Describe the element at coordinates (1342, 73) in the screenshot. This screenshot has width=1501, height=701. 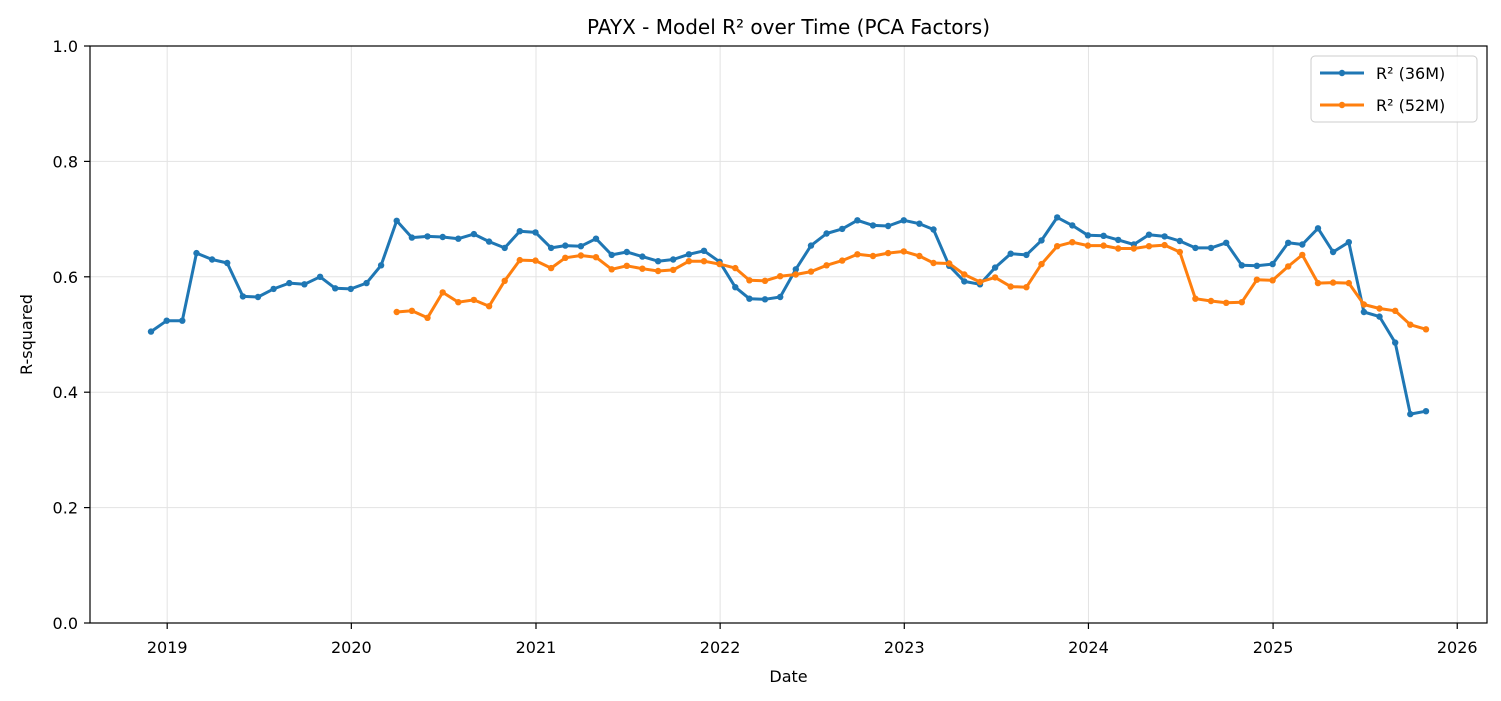
I see `legend-marker-36m` at that location.